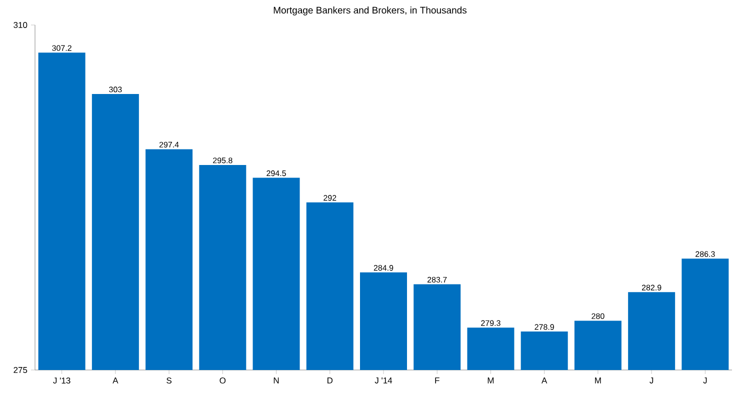 The height and width of the screenshot is (395, 740). I want to click on x-tick-label: O, so click(223, 381).